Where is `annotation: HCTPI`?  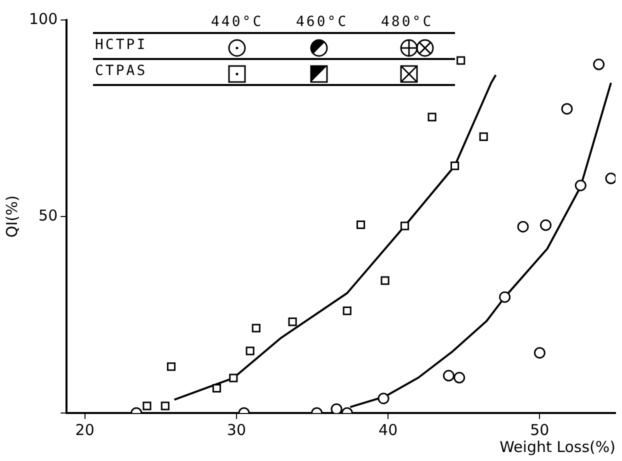
annotation: HCTPI is located at coordinates (121, 45).